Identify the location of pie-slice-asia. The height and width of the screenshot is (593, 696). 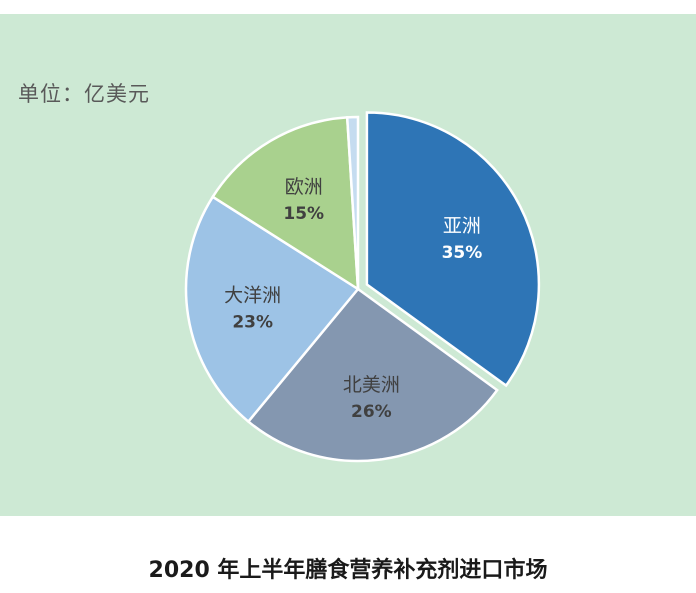
(453, 249).